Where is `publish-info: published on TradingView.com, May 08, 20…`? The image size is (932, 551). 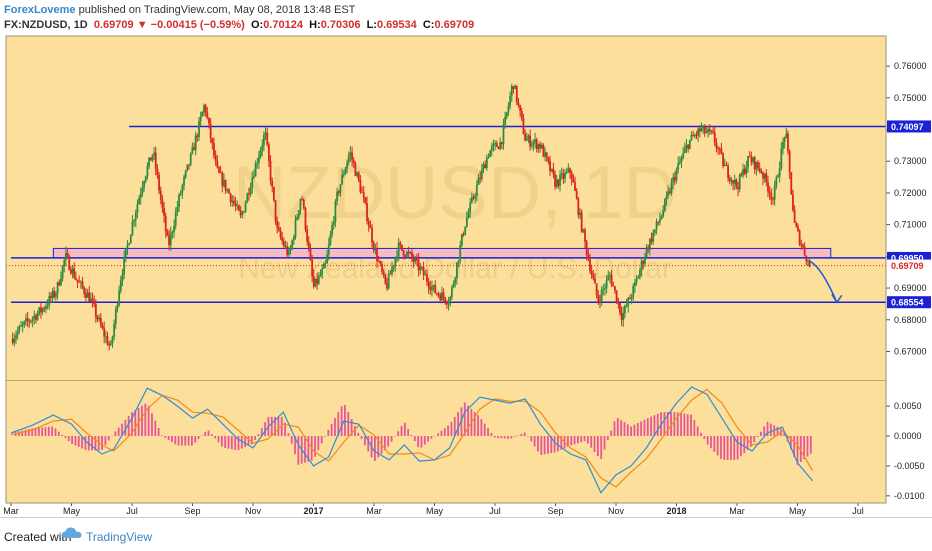
publish-info: published on TradingView.com, May 08, 20… is located at coordinates (215, 10).